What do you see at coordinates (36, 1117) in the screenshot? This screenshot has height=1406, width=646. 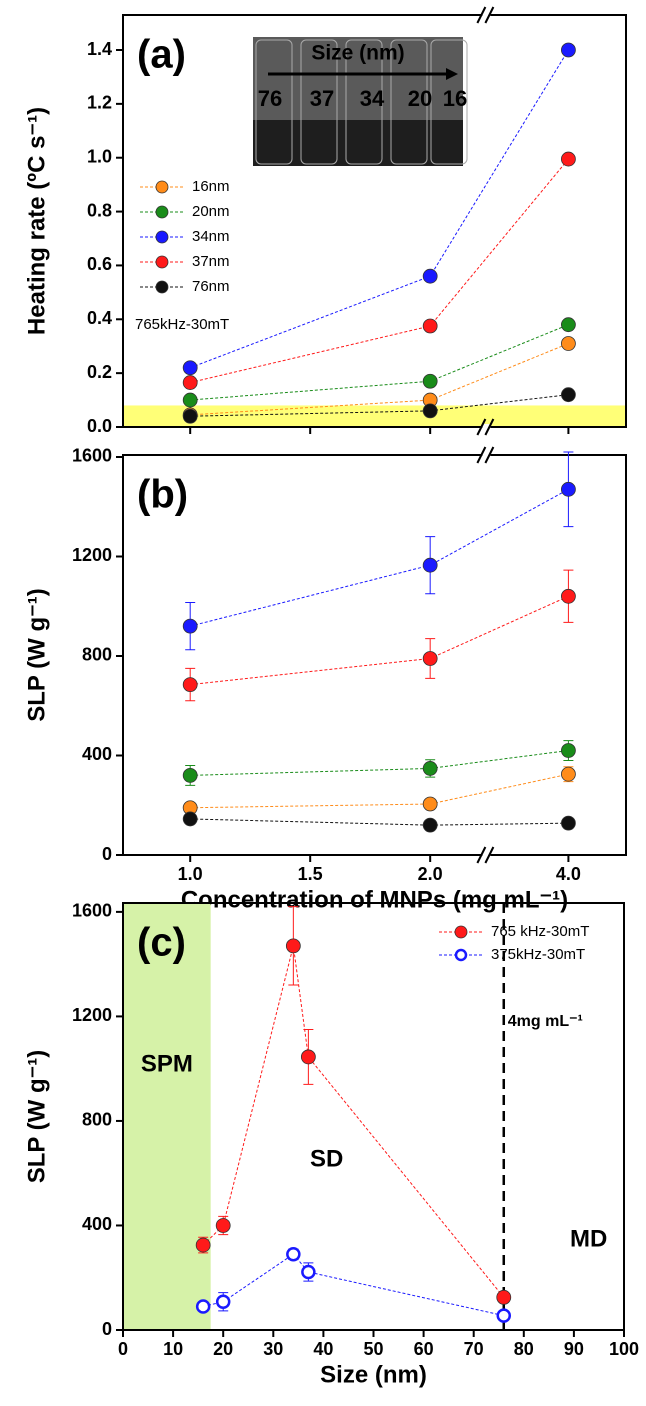 I see `y-axis-title: SLP (W g⁻¹)` at bounding box center [36, 1117].